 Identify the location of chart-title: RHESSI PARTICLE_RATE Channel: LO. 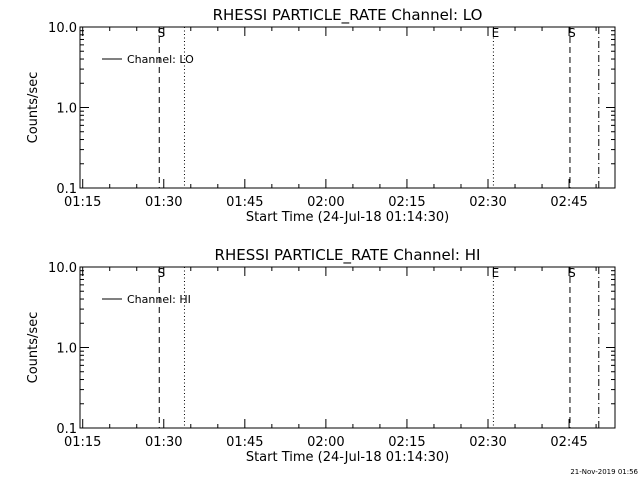
(348, 15).